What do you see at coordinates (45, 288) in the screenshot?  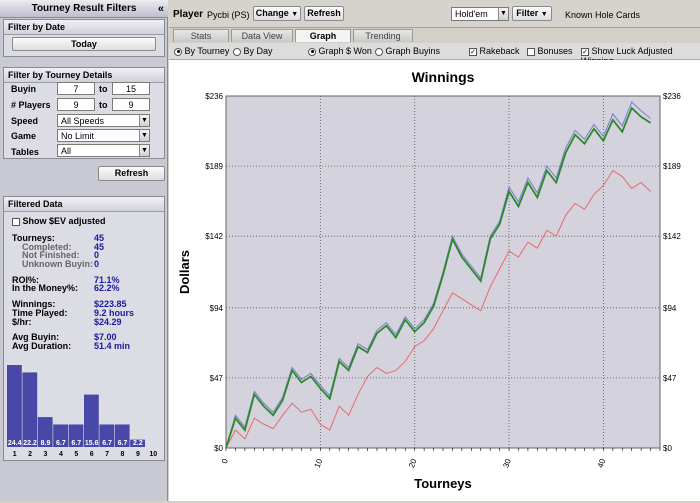 I see `stat-label: In the Money%:` at bounding box center [45, 288].